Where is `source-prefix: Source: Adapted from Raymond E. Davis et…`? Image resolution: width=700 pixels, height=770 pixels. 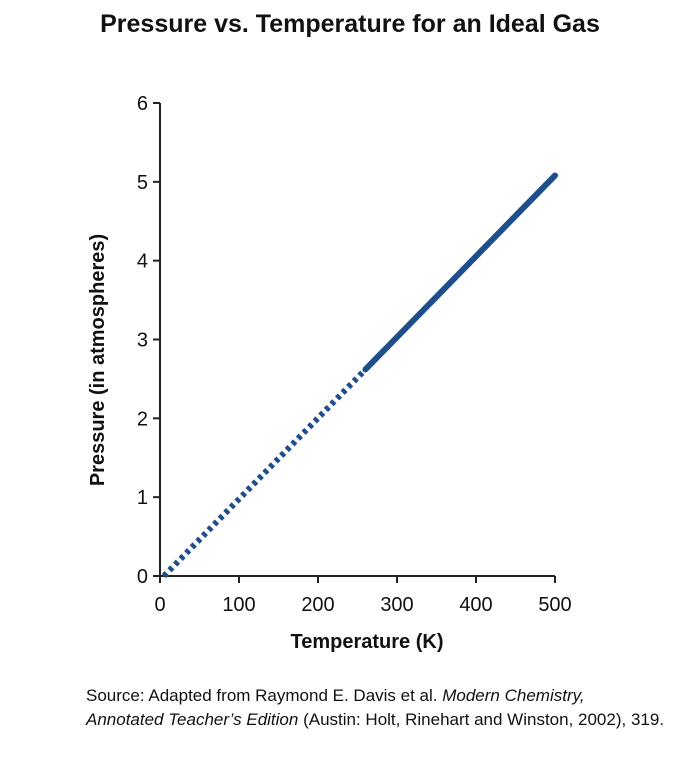
source-prefix: Source: Adapted from Raymond E. Davis et… is located at coordinates (264, 695).